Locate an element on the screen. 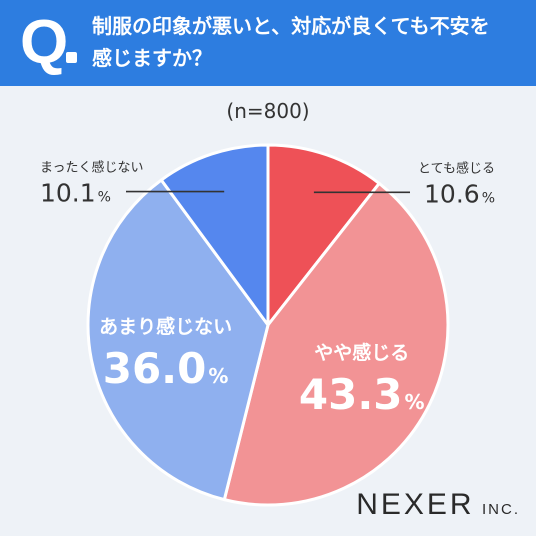 This screenshot has height=536, width=536. slice-label-1: やや感じる is located at coordinates (361, 352).